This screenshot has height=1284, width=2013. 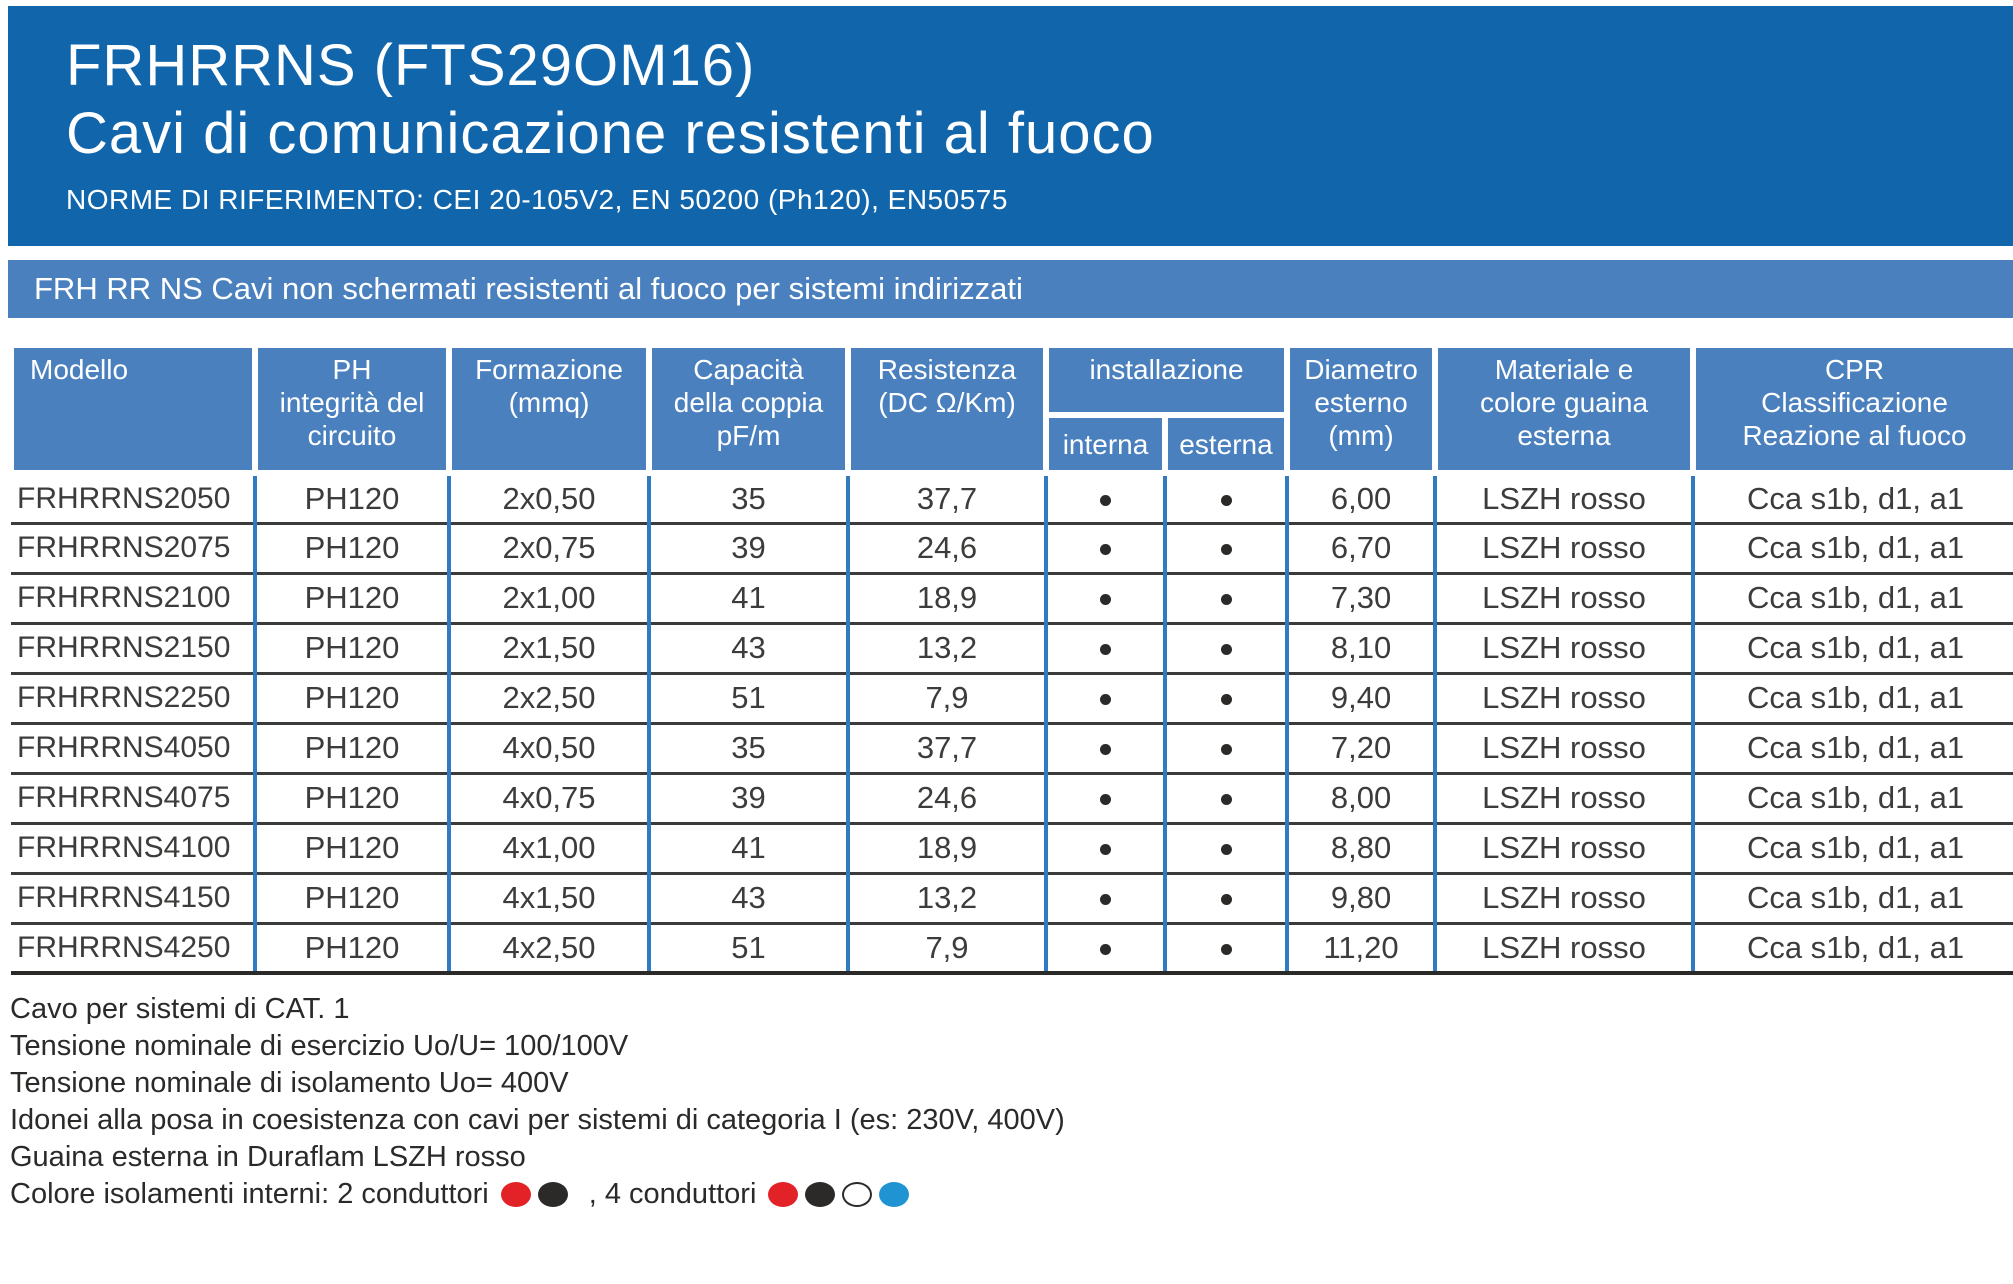 I want to click on column-header-capacita: Capacità della coppia pF/m, so click(x=748, y=409).